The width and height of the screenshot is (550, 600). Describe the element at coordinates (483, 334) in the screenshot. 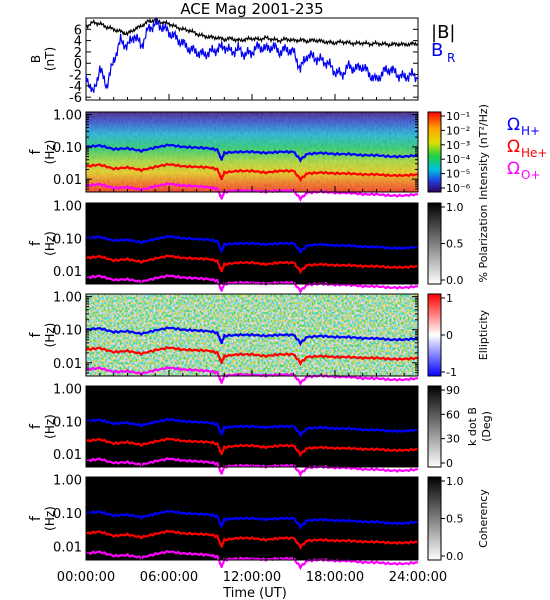

I see `colorbar-label: Ellipticity` at that location.